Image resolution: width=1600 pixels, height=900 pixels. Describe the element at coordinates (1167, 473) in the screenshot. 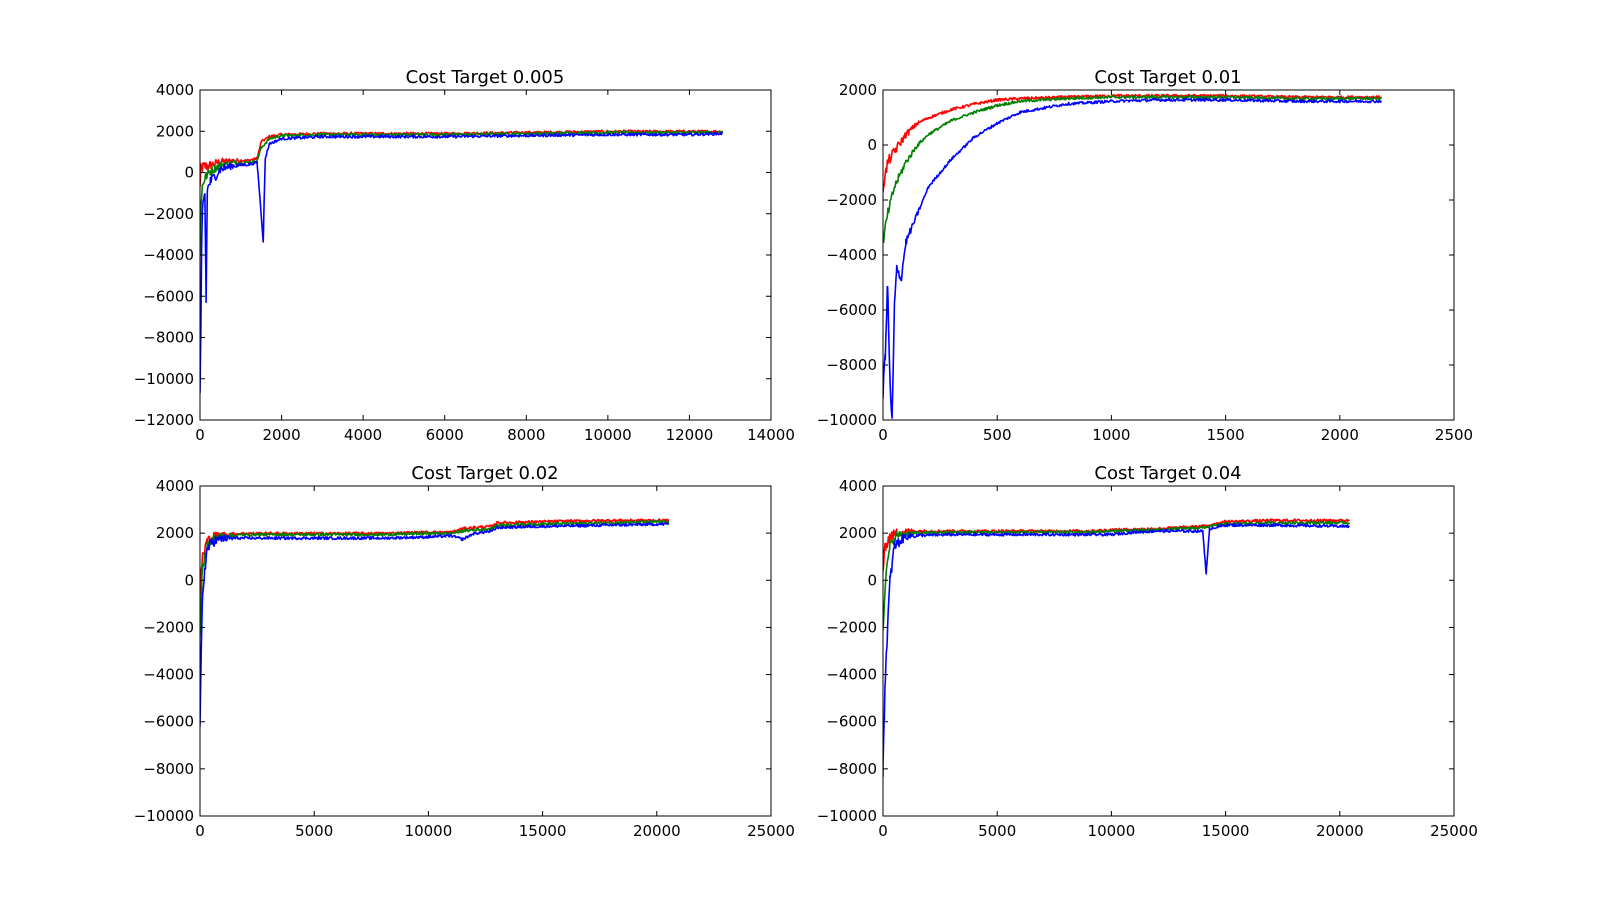

I see `subplot-title: Cost Target 0.04` at that location.